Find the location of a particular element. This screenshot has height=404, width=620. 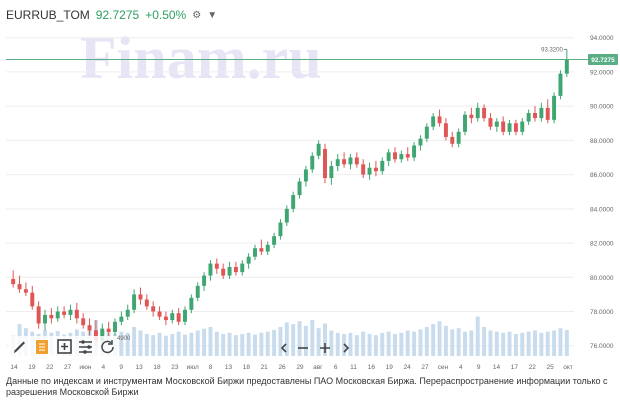

add-chart-icon is located at coordinates (64, 346).